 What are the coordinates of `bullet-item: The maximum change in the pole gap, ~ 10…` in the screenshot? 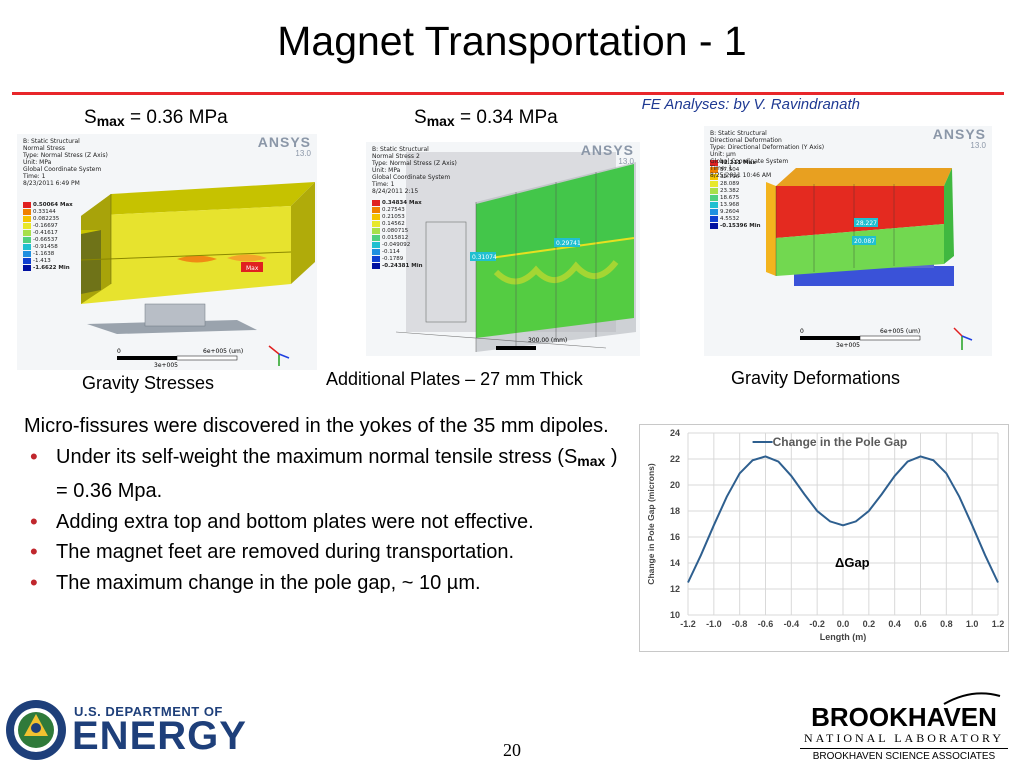 It's located at (329, 583).